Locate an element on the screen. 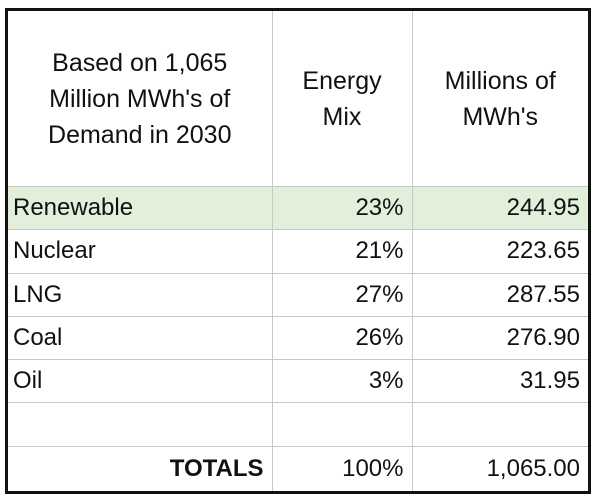 This screenshot has height=497, width=600. value-cell: 23% is located at coordinates (342, 208).